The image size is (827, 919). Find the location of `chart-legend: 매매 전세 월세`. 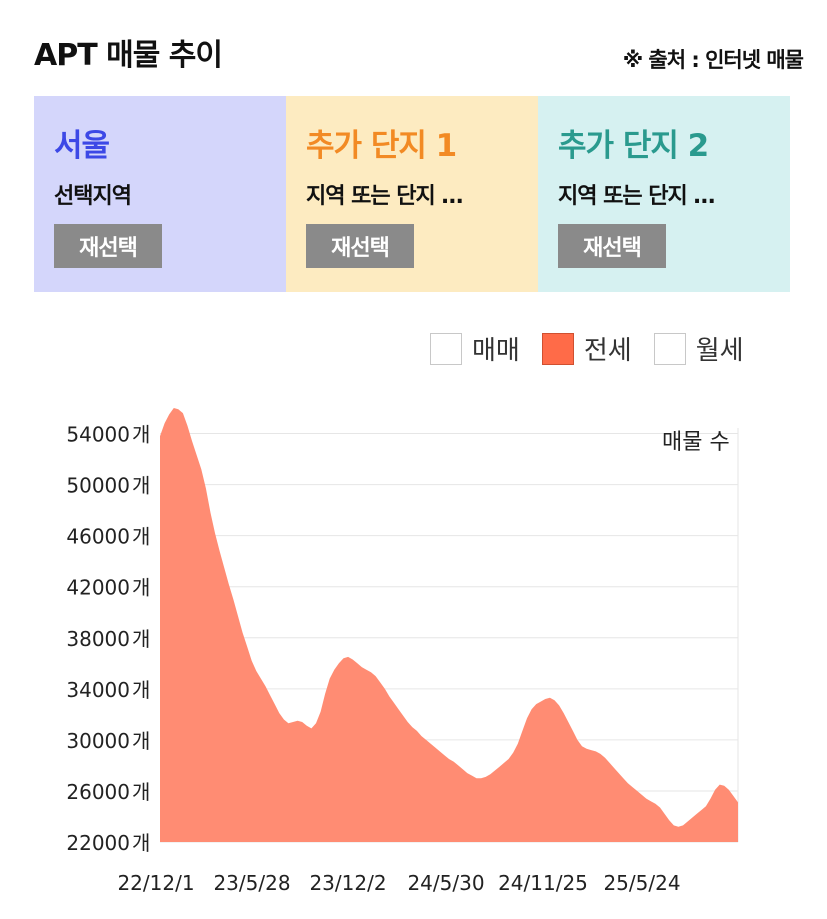

chart-legend: 매매 전세 월세 is located at coordinates (598, 348).